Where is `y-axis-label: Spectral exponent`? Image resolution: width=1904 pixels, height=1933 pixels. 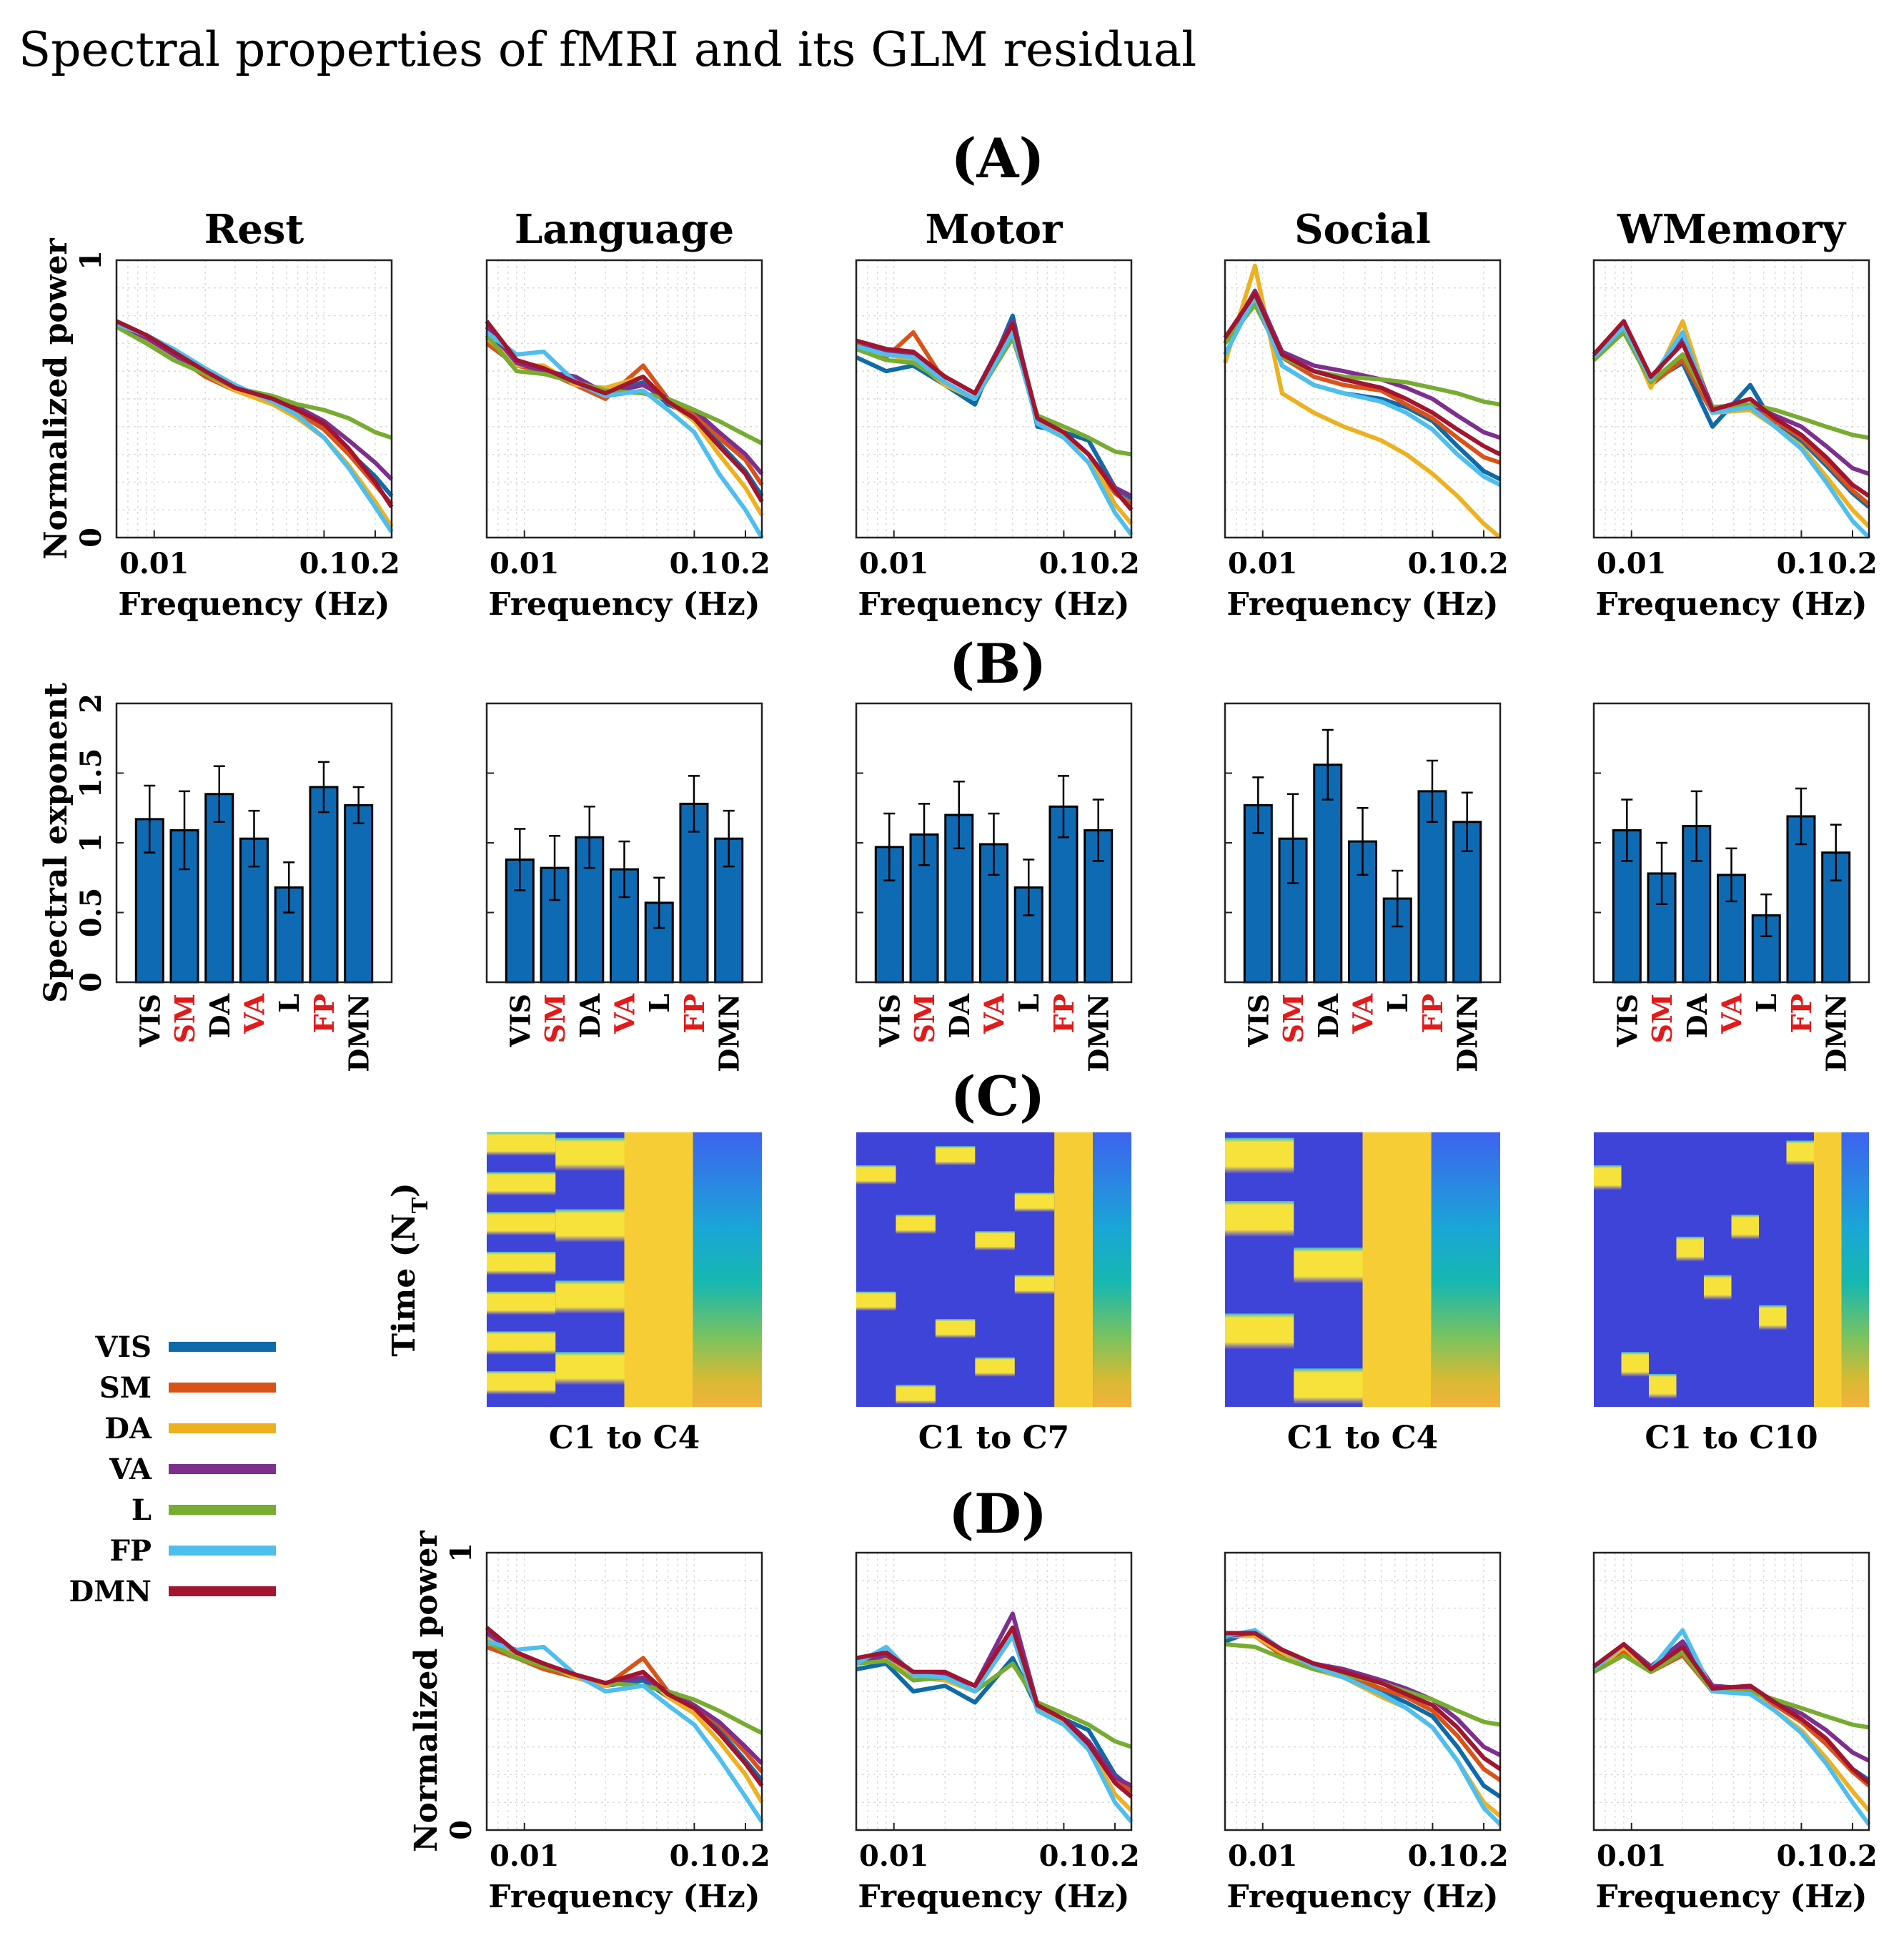
y-axis-label: Spectral exponent is located at coordinates (56, 842).